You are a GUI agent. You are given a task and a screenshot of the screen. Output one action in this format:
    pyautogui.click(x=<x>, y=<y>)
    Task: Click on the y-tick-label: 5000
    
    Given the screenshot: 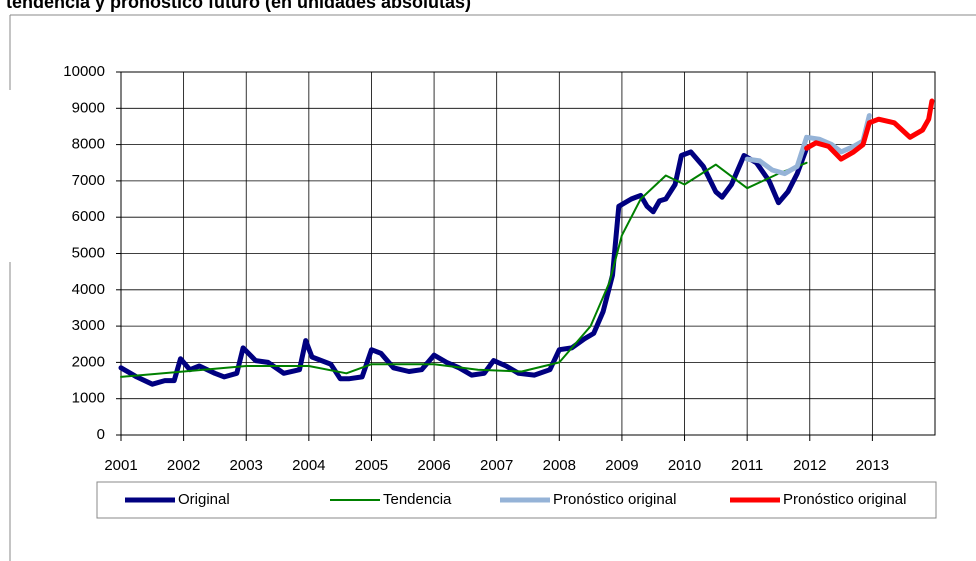 What is the action you would take?
    pyautogui.click(x=88, y=252)
    